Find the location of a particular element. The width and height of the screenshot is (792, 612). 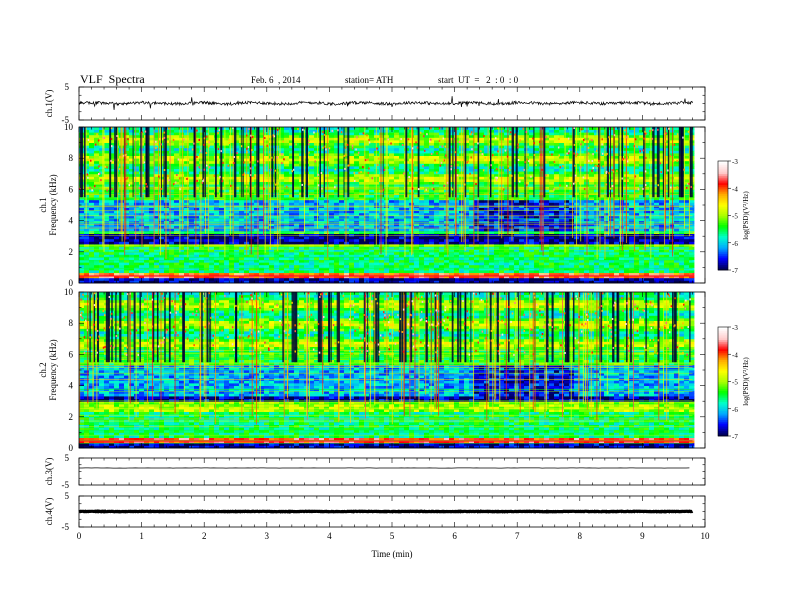

ch2-colorbar-label: log(PSD)(V²/Hz) is located at coordinates (746, 381).